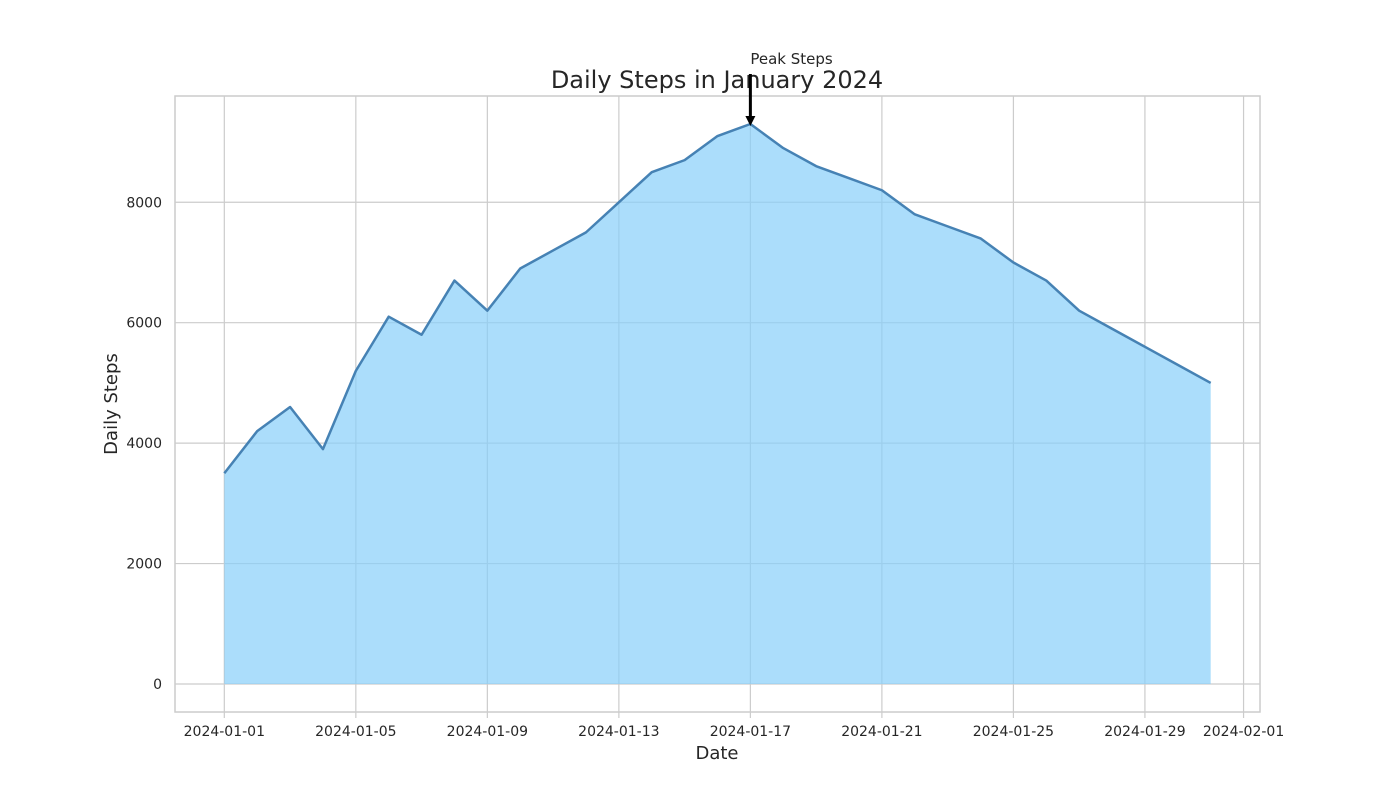  I want to click on peak-annotation: Peak Steps, so click(789, 88).